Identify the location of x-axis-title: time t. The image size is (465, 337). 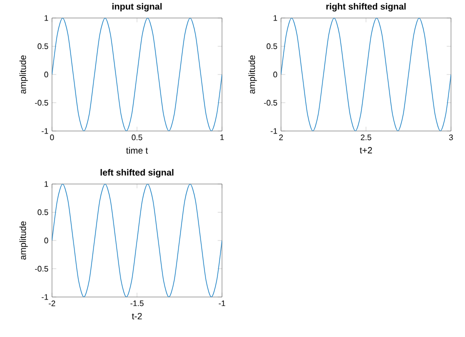
(137, 150).